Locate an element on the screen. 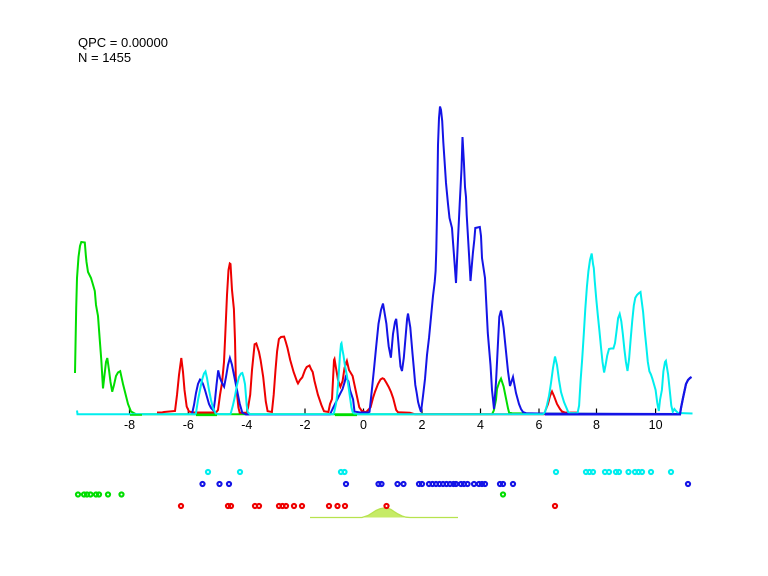 The height and width of the screenshot is (576, 768). svg-text: 2 is located at coordinates (422, 425).